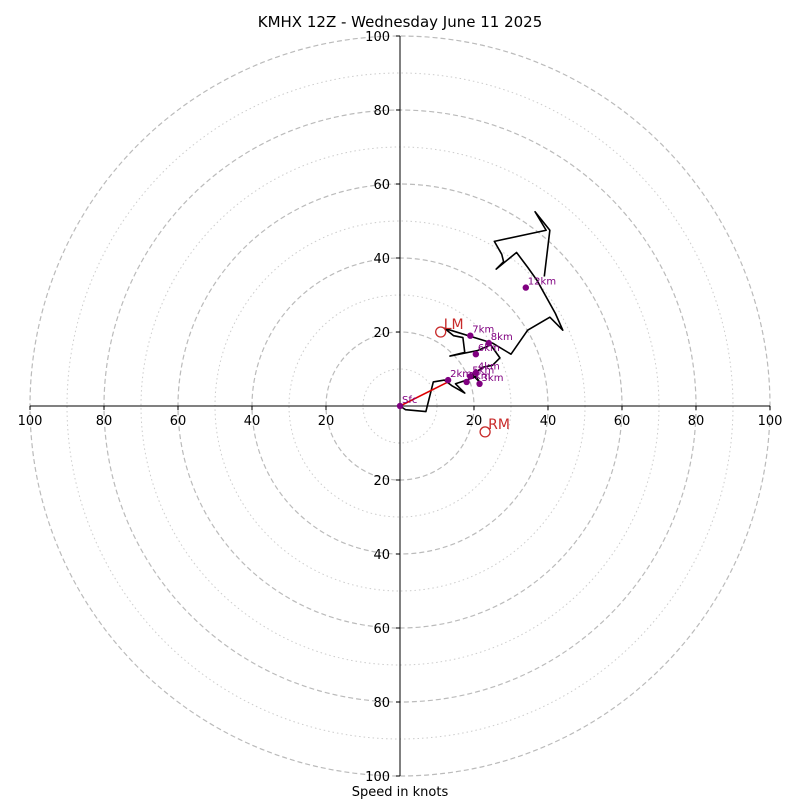 The width and height of the screenshot is (800, 800). What do you see at coordinates (489, 367) in the screenshot?
I see `height-label-4km: 4km` at bounding box center [489, 367].